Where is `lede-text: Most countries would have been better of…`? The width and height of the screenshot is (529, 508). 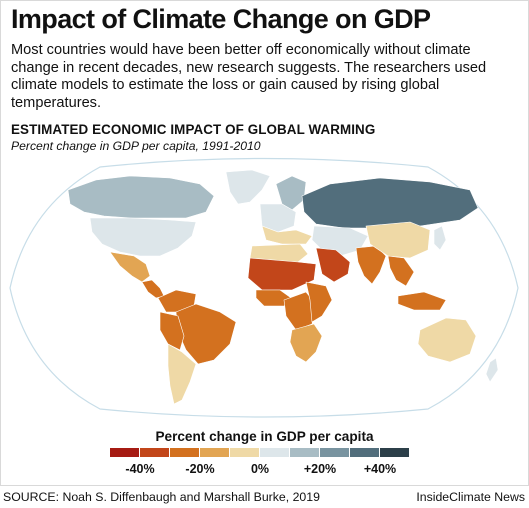
lede-text: Most countries would have been better of… is located at coordinates (249, 76).